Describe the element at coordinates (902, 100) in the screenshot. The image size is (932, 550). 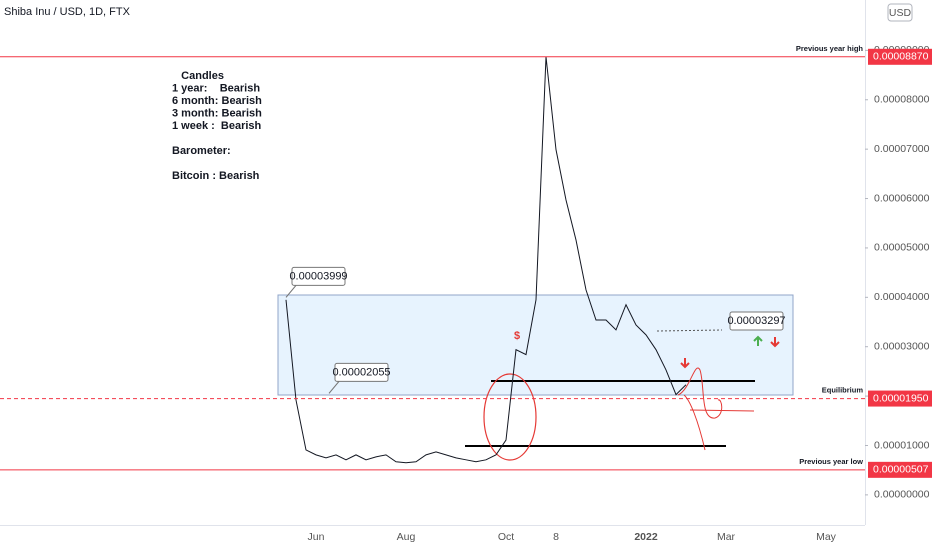
I see `y-tick-label: 0.00008000` at that location.